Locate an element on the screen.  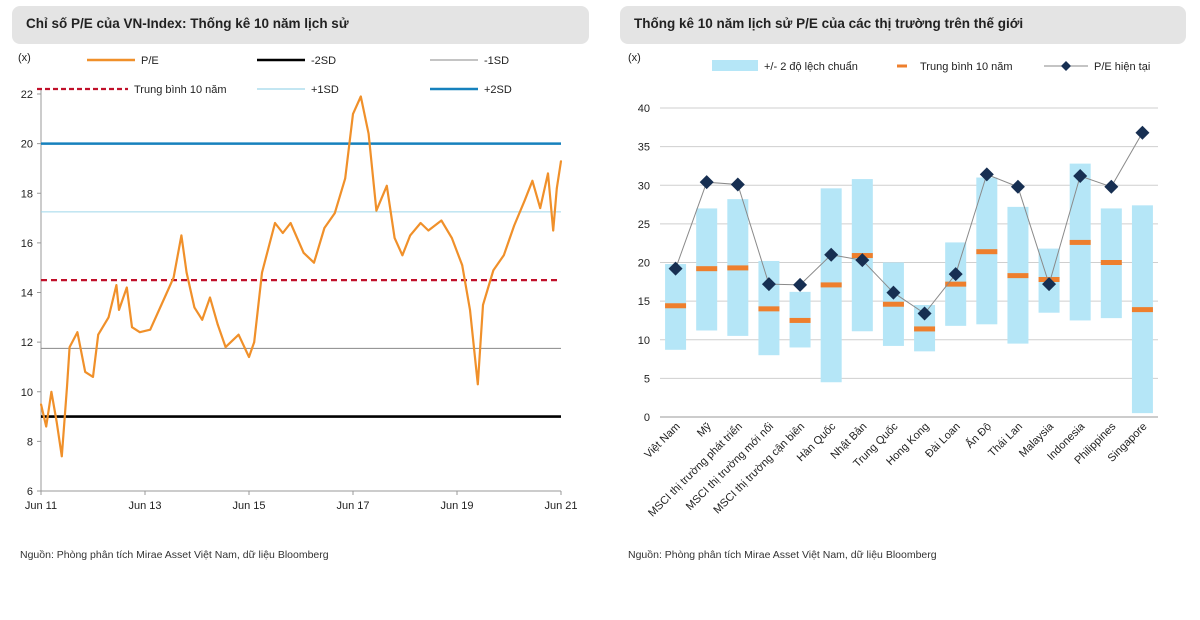
left-y-tick-label: 22 is located at coordinates (27, 95).